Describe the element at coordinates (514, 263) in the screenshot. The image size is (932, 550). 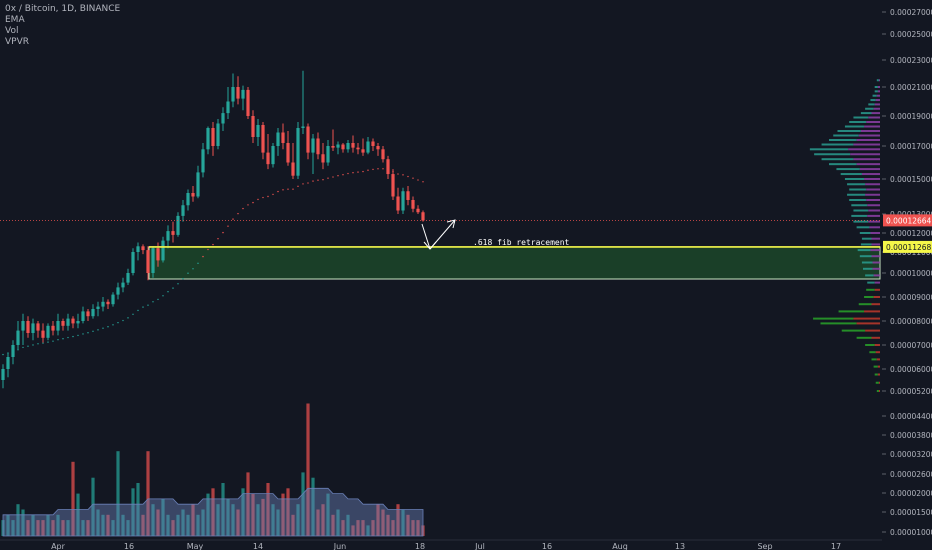
I see `fib-retracement-zone` at that location.